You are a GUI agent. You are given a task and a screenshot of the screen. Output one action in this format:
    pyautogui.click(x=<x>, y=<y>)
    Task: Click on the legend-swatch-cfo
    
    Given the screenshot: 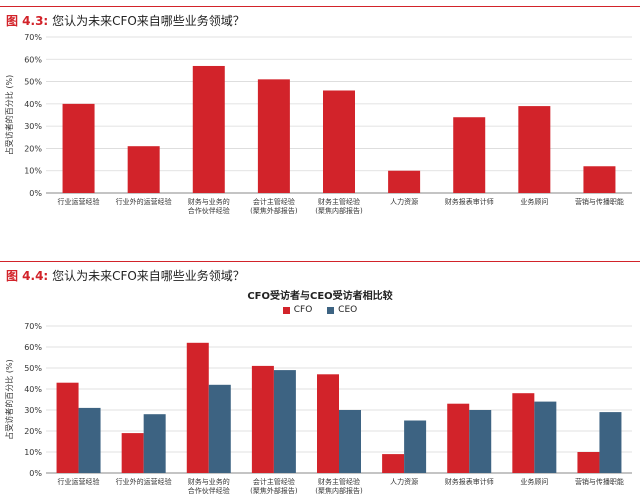 What is the action you would take?
    pyautogui.click(x=286, y=310)
    